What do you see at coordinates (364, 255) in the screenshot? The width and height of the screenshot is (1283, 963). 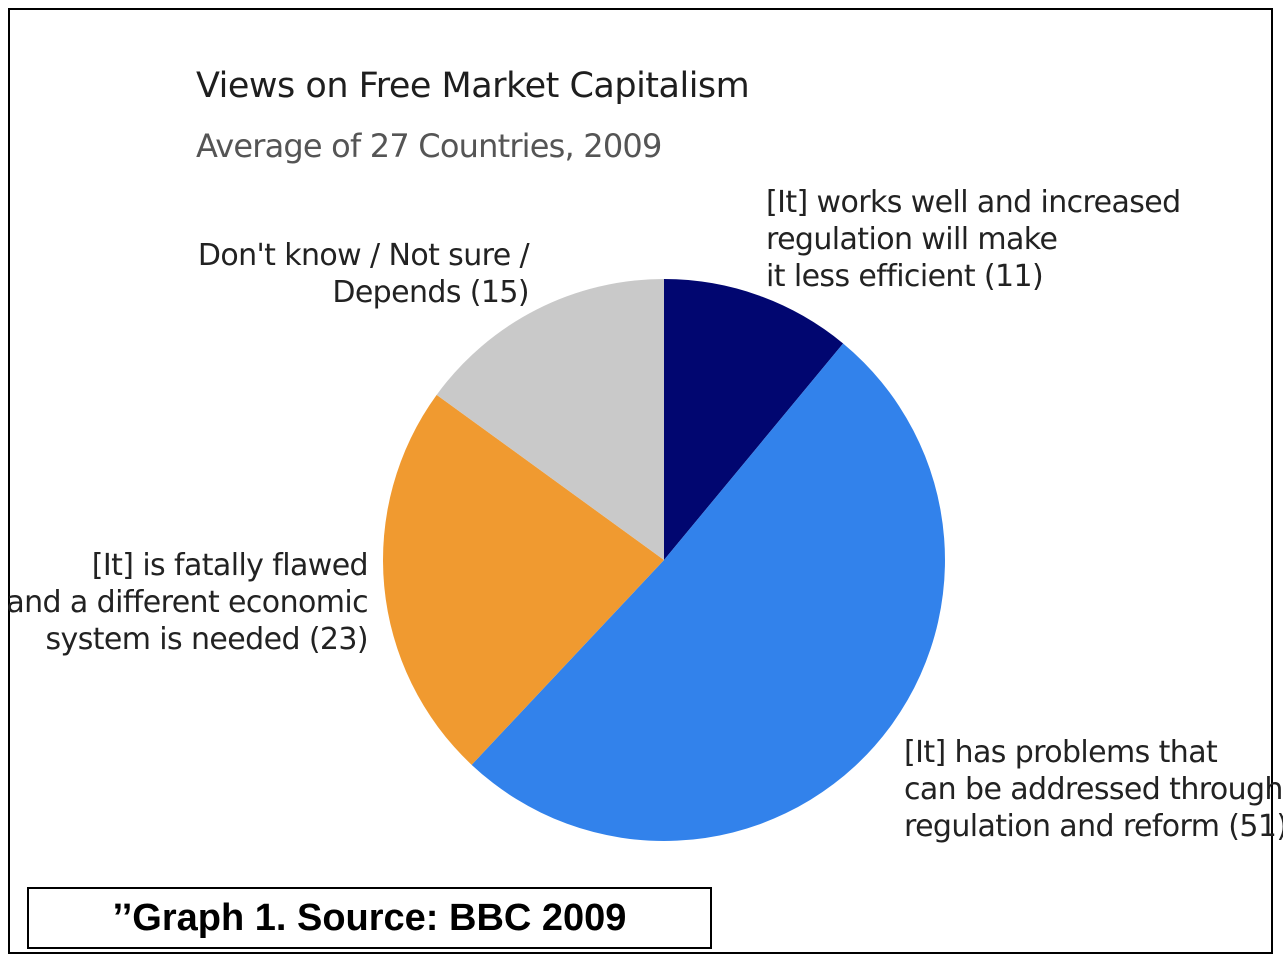 I see `slice-label-line: Don't know / Not sure /` at bounding box center [364, 255].